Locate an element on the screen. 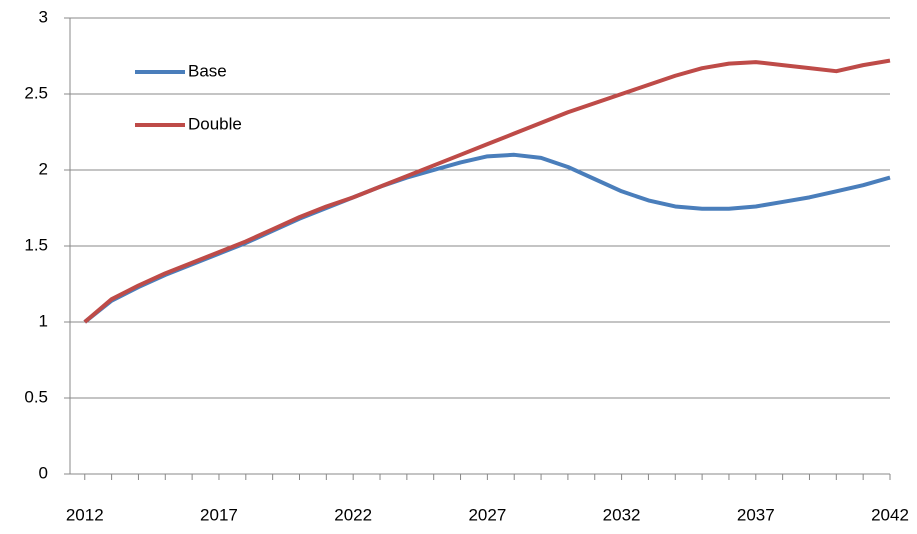 The height and width of the screenshot is (534, 917). x-tick-label: 2027 is located at coordinates (487, 514).